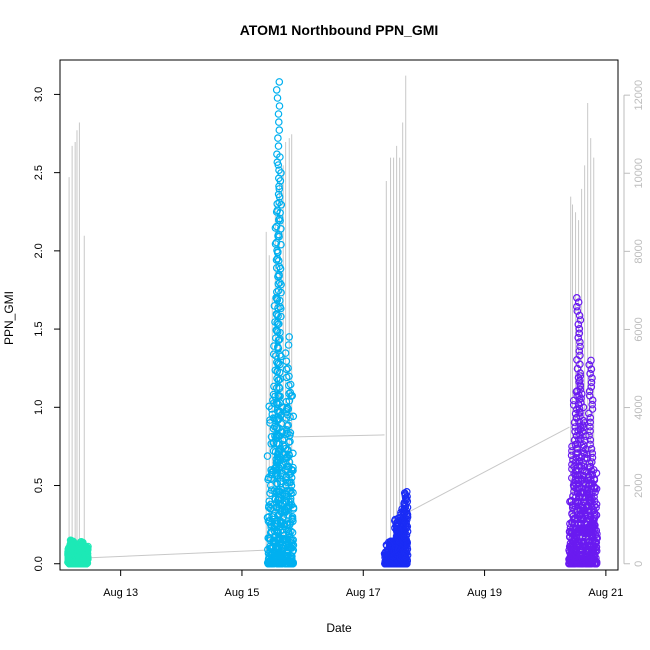 This screenshot has width=650, height=650. Describe the element at coordinates (120, 593) in the screenshot. I see `x-tick-label: Aug 13` at that location.